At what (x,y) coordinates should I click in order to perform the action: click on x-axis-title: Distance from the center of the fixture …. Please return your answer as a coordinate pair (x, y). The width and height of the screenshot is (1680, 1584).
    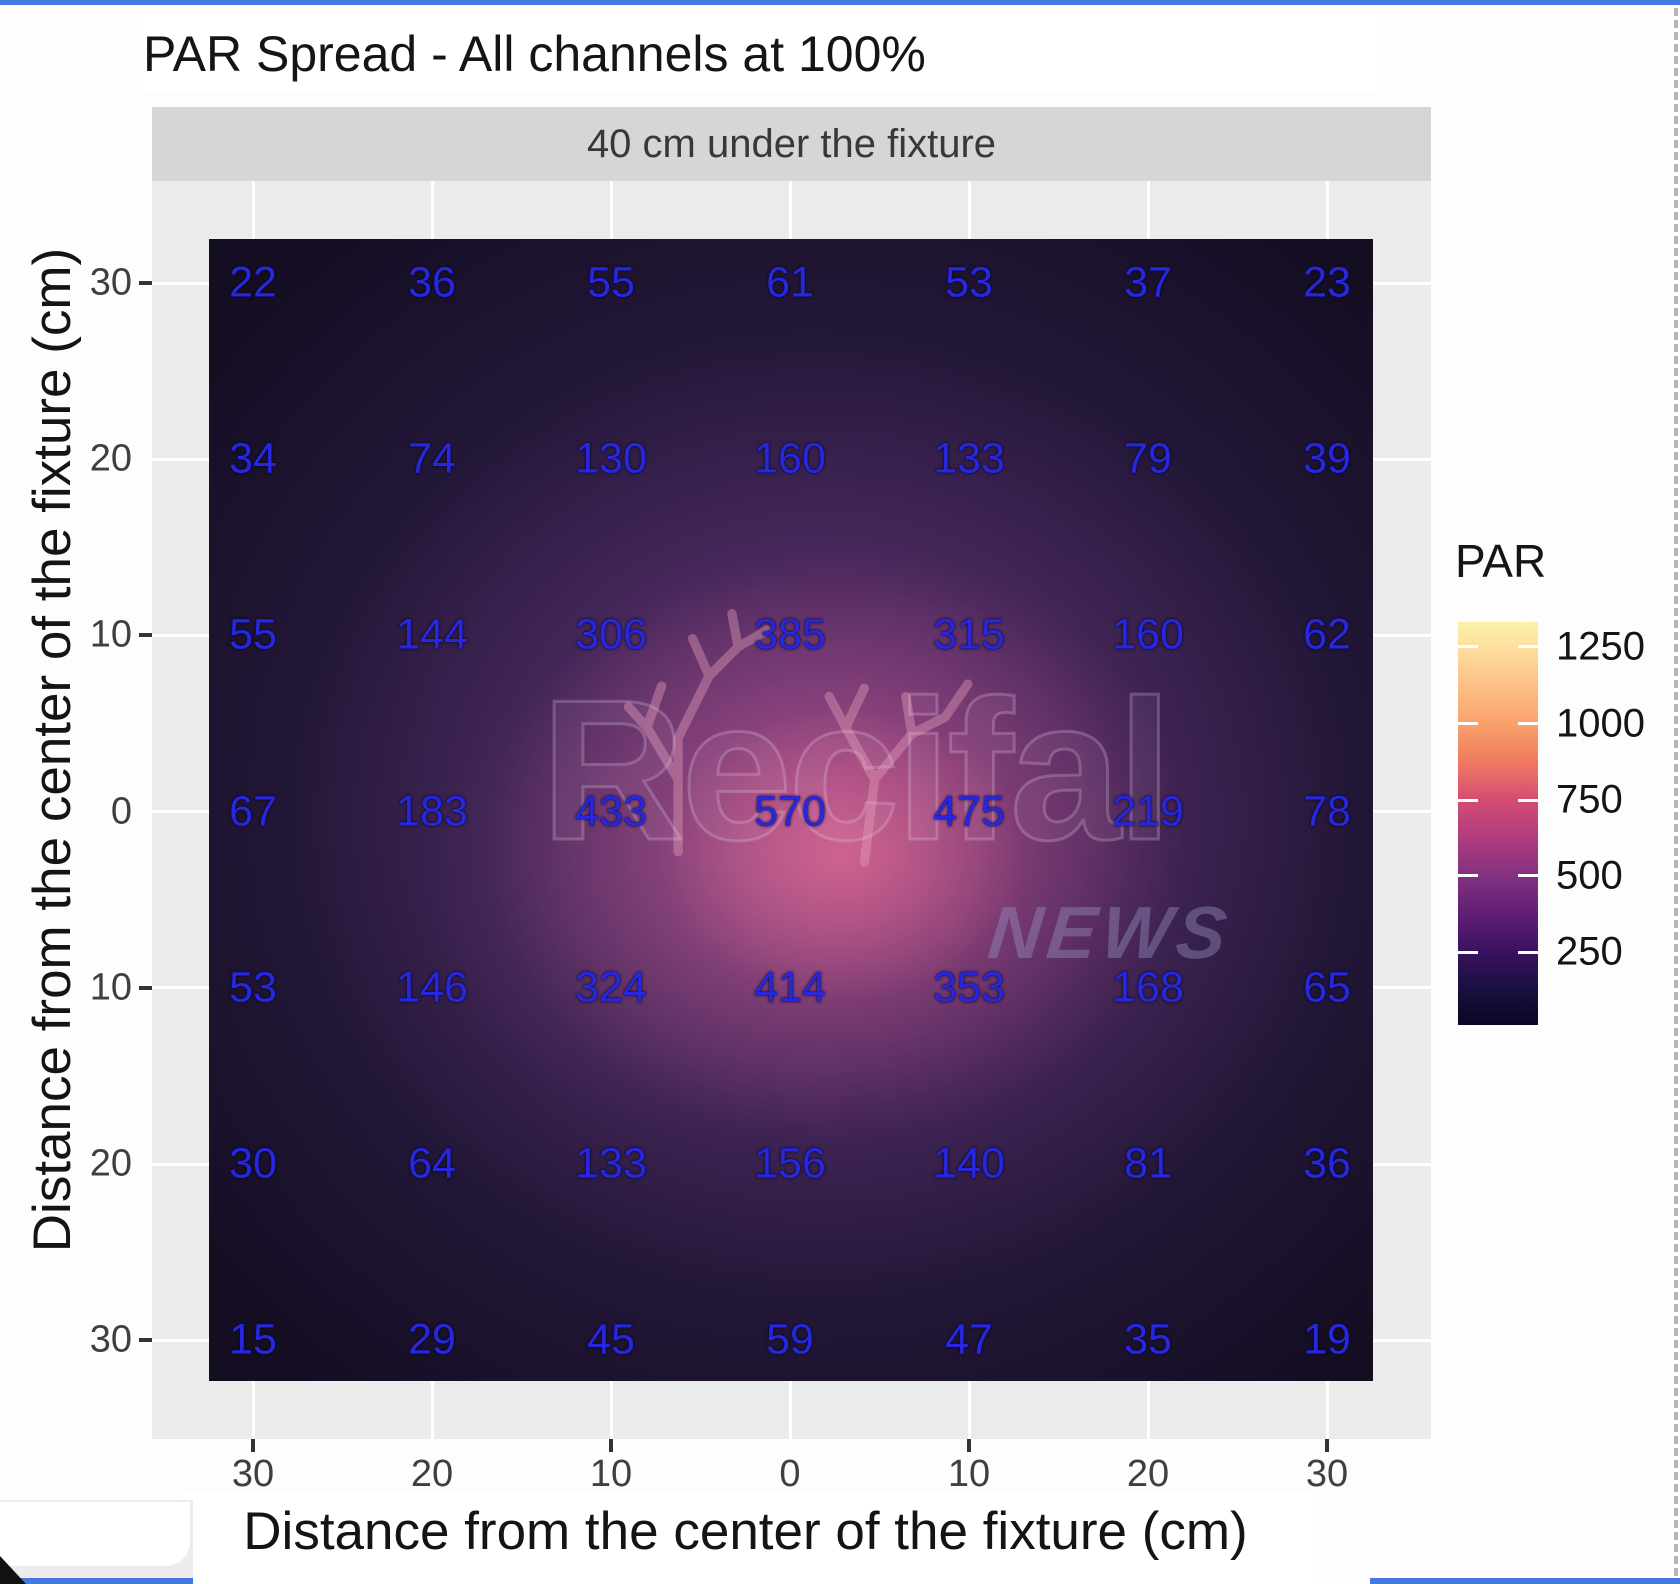
    Looking at the image, I should click on (745, 1538).